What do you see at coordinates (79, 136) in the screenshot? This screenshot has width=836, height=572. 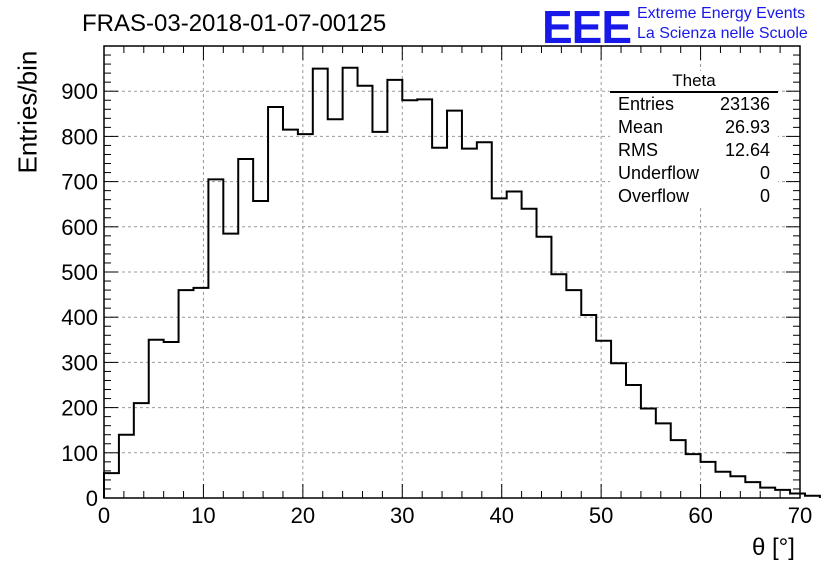 I see `y-tick-label: 800` at bounding box center [79, 136].